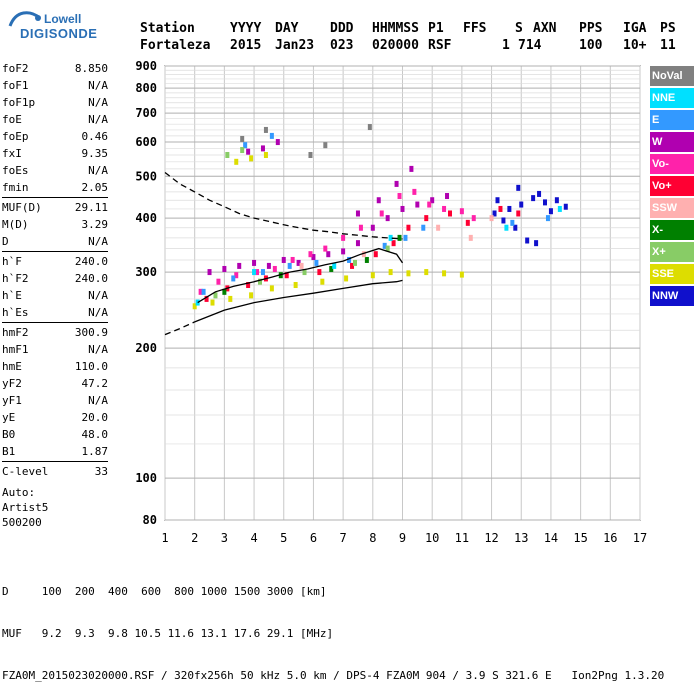 This screenshot has height=697, width=700. Describe the element at coordinates (224, 538) in the screenshot. I see `x-tick-label: 3` at that location.